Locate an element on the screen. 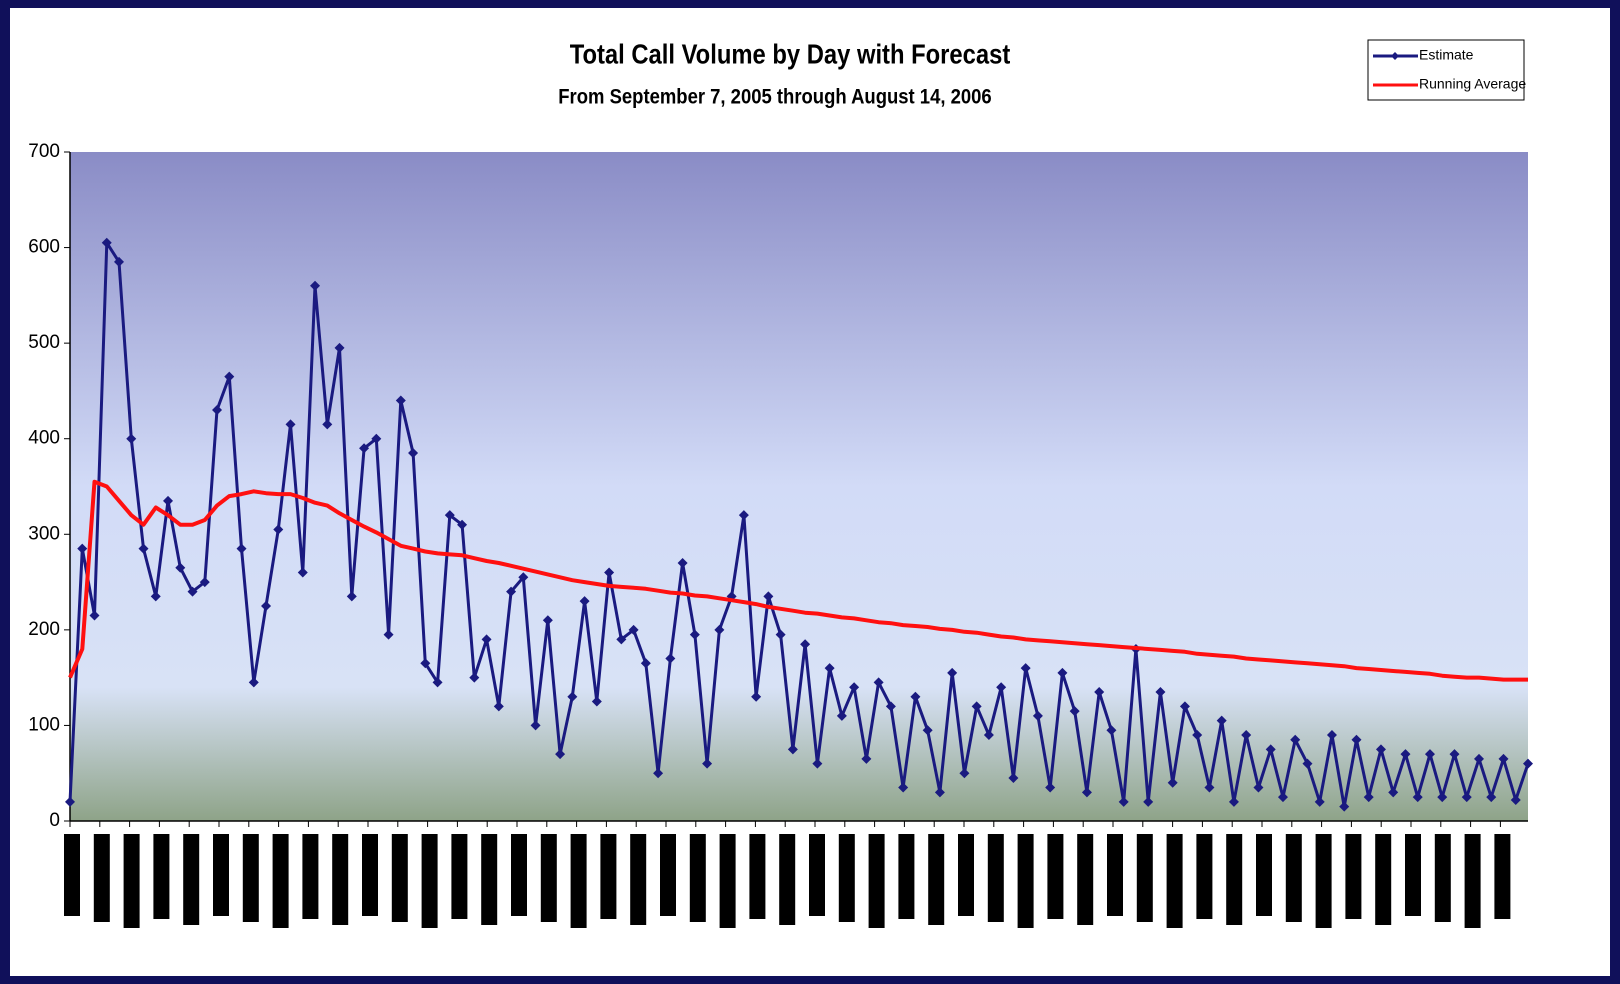  legend-label: Running Average is located at coordinates (1472, 84).